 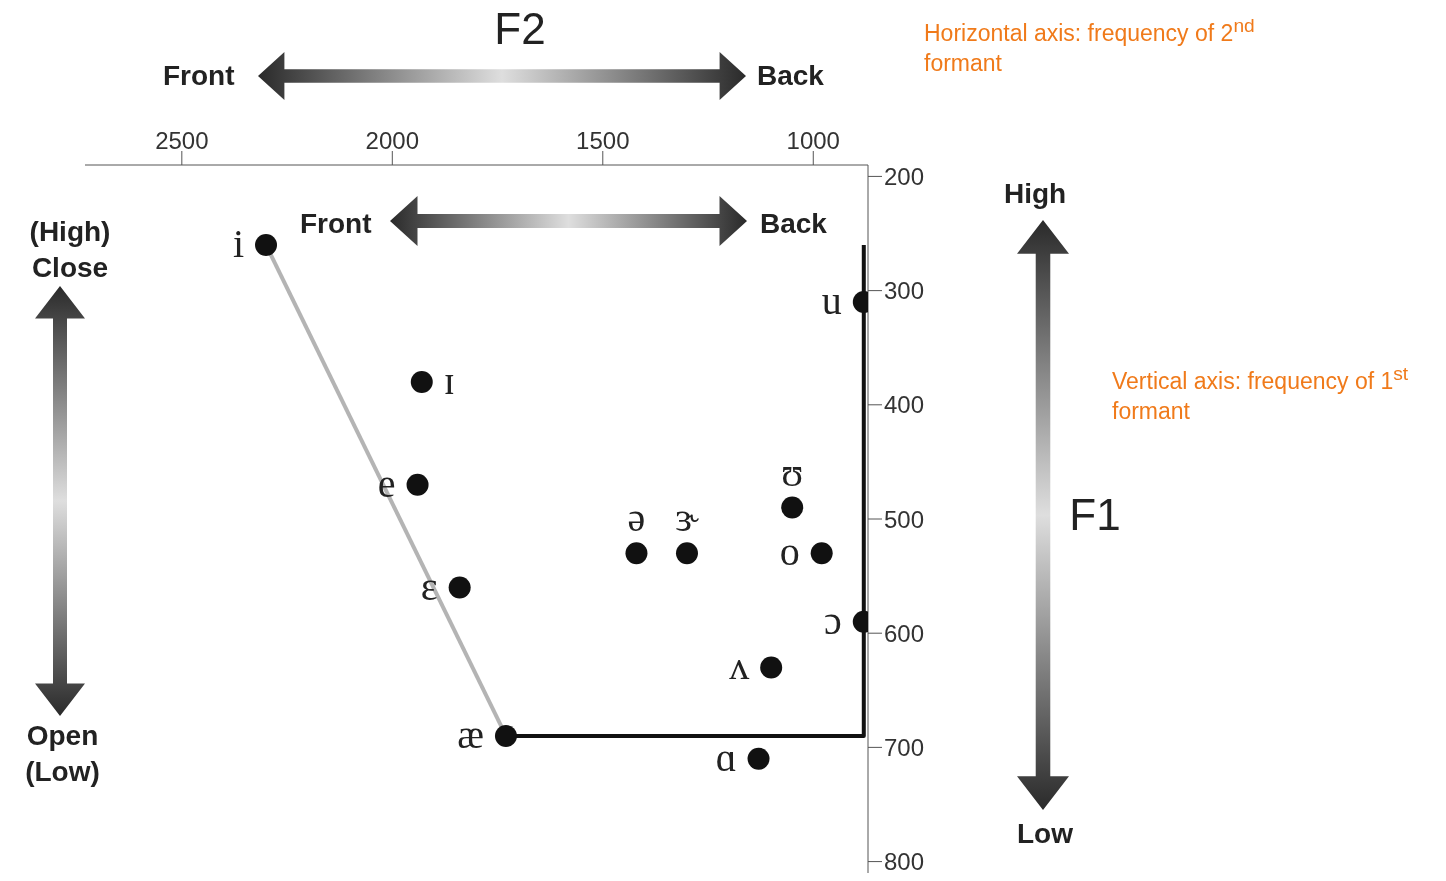 What do you see at coordinates (429, 586) in the screenshot?
I see `series-label: ɛ` at bounding box center [429, 586].